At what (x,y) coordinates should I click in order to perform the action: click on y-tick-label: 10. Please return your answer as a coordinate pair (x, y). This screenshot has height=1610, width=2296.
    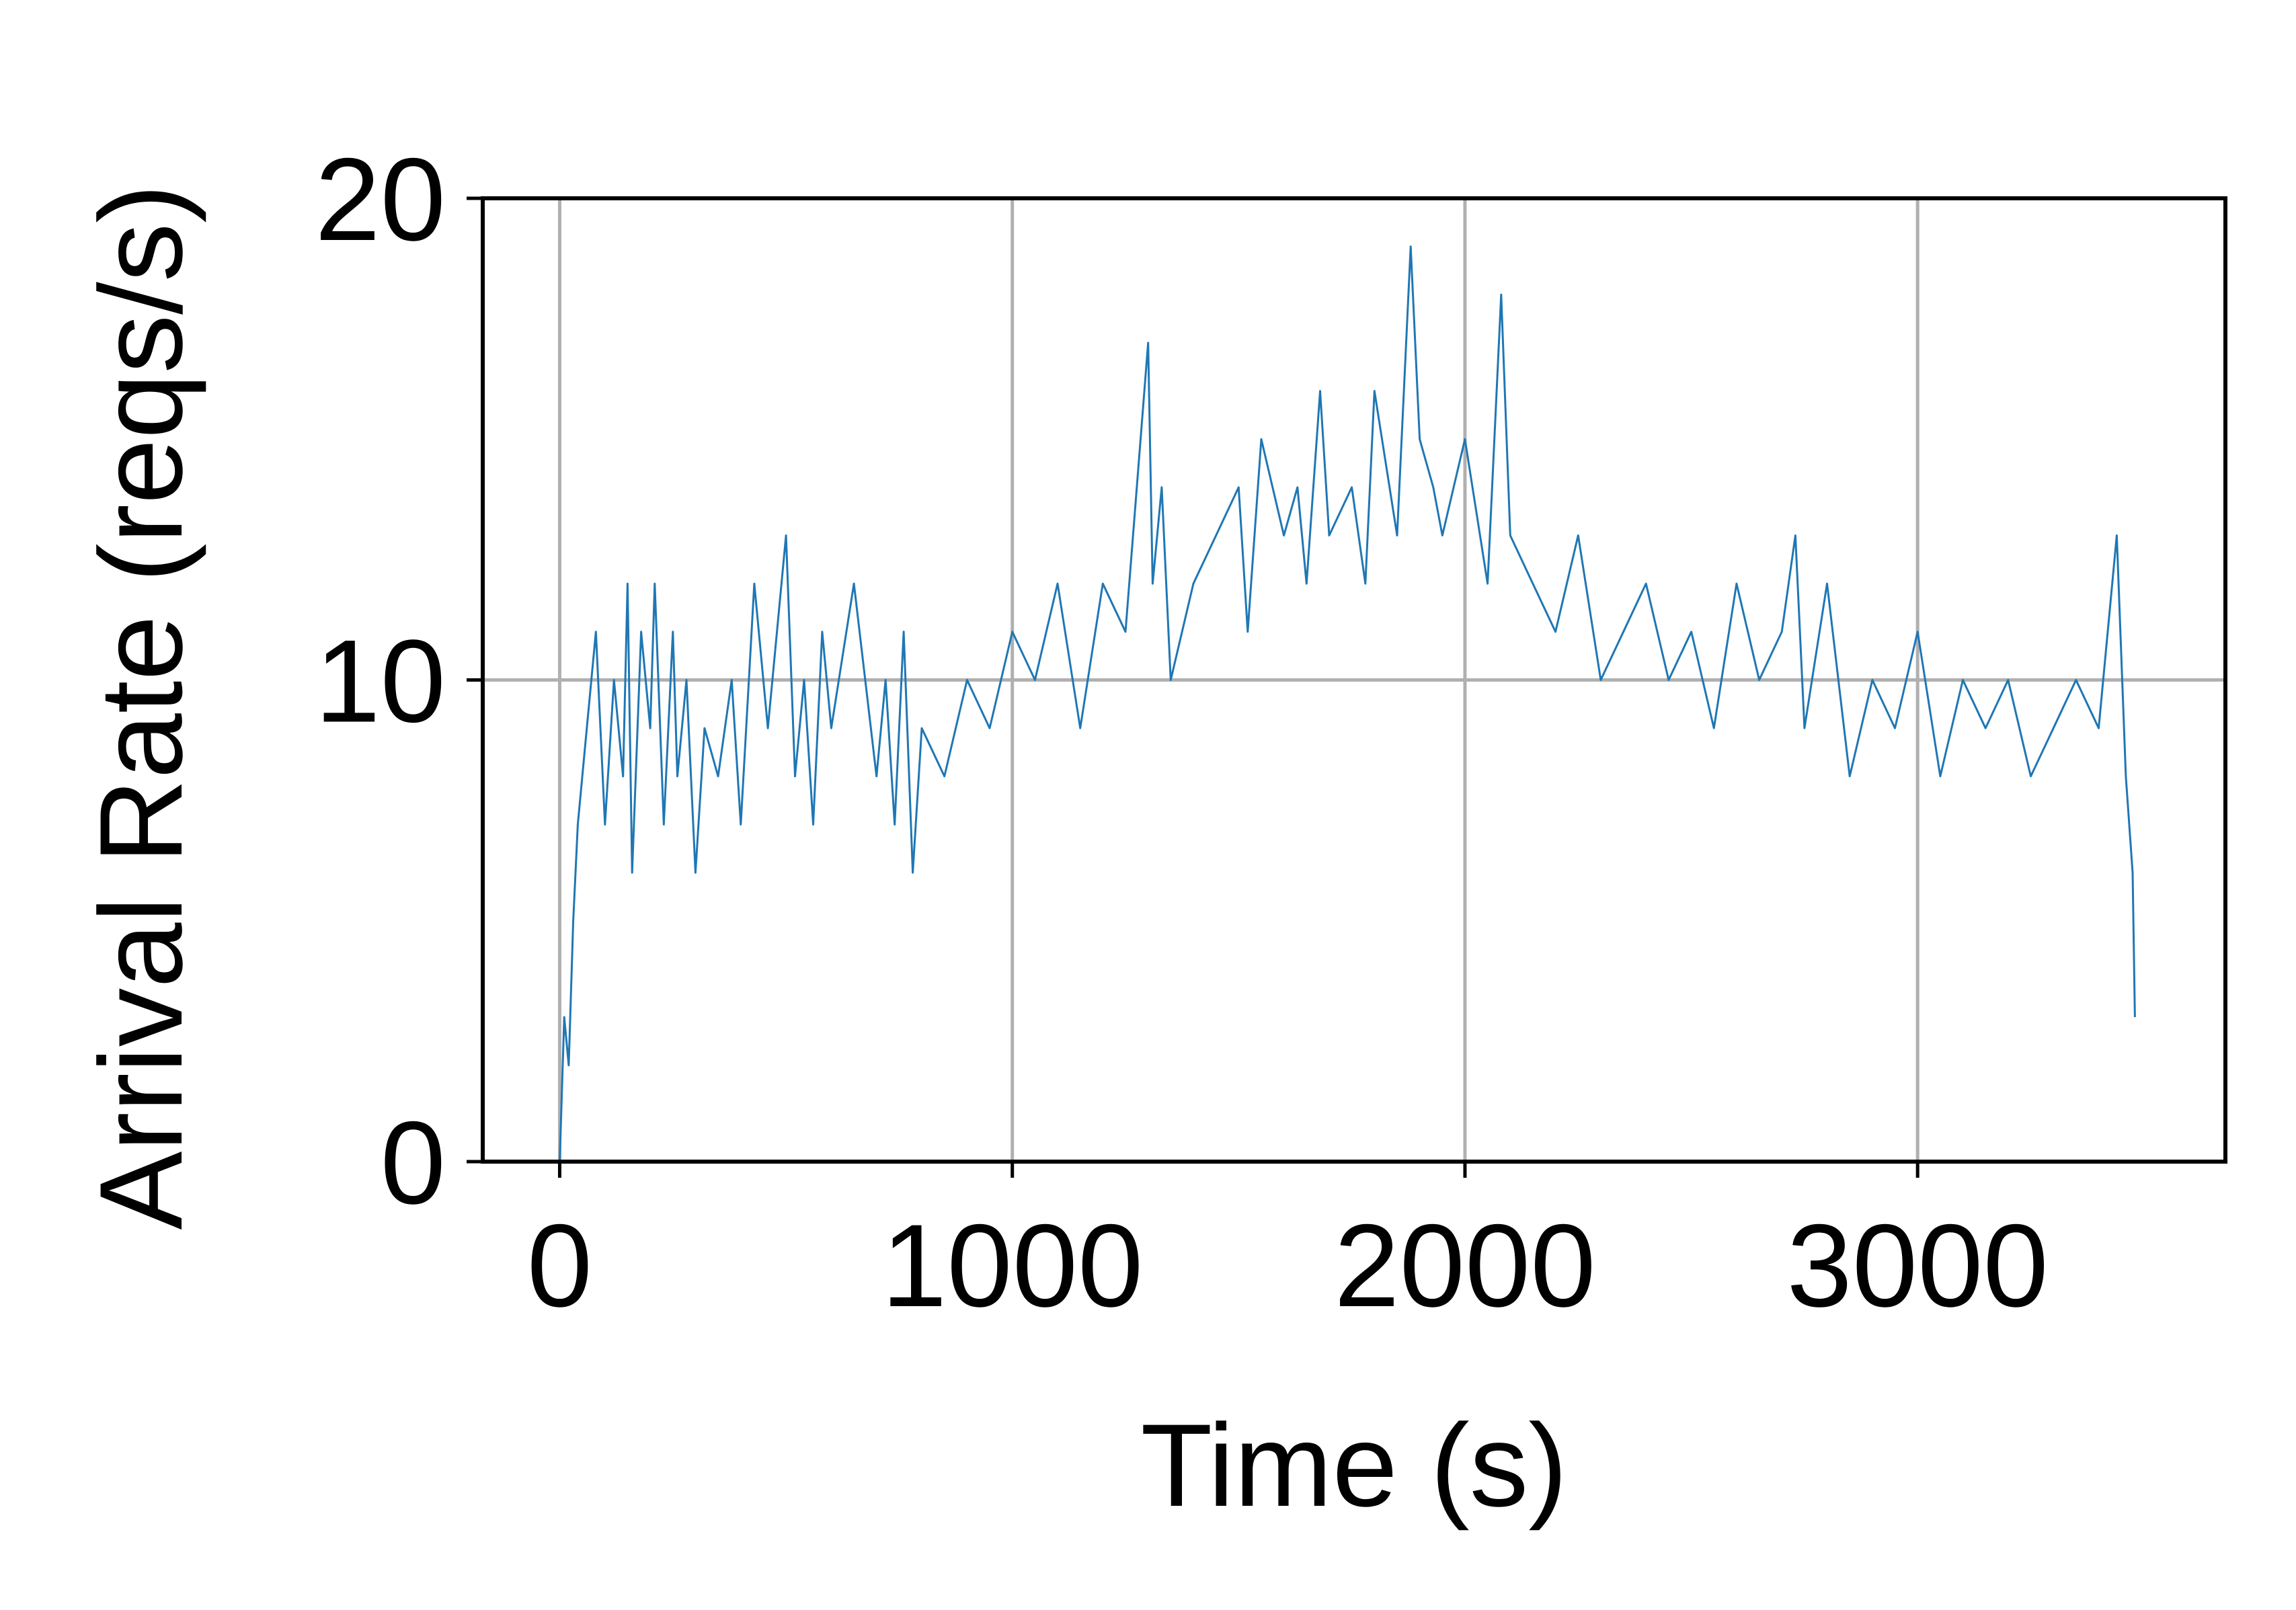
    Looking at the image, I should click on (380, 682).